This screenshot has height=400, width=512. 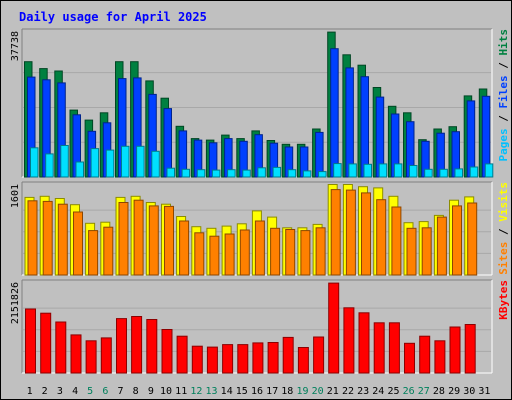 What do you see at coordinates (303, 360) in the screenshot?
I see `kbytes-bar: KBytes 19: 610000` at bounding box center [303, 360].